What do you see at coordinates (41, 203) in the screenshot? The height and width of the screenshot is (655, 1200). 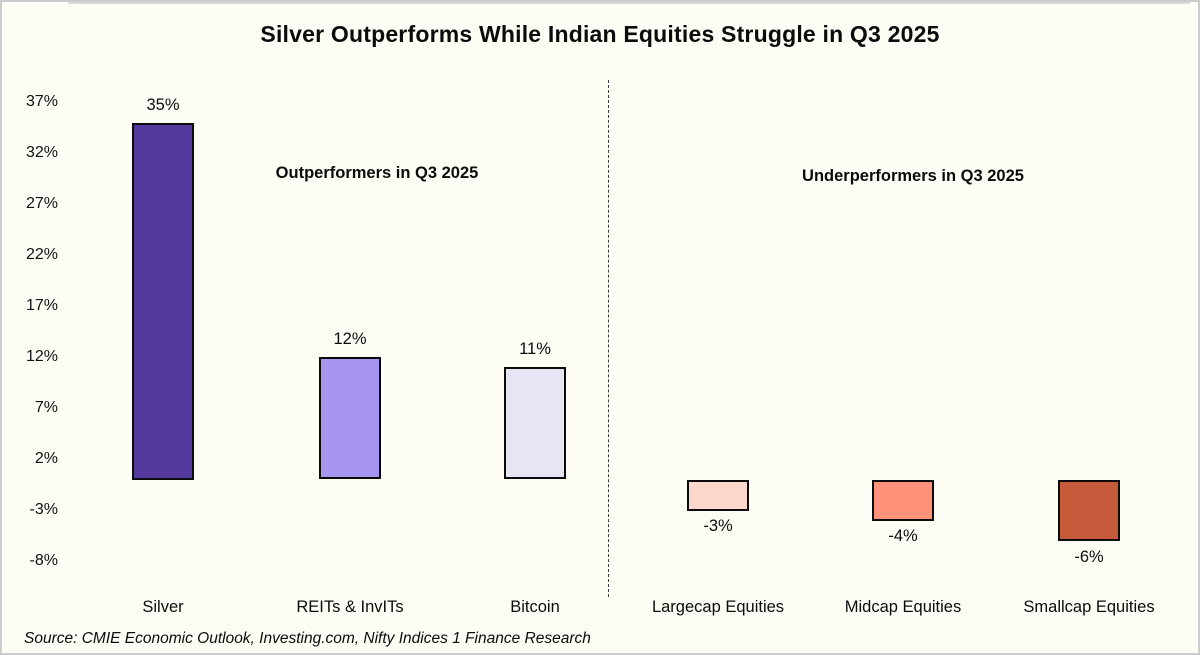 I see `y-axis-tick-label: 27%` at bounding box center [41, 203].